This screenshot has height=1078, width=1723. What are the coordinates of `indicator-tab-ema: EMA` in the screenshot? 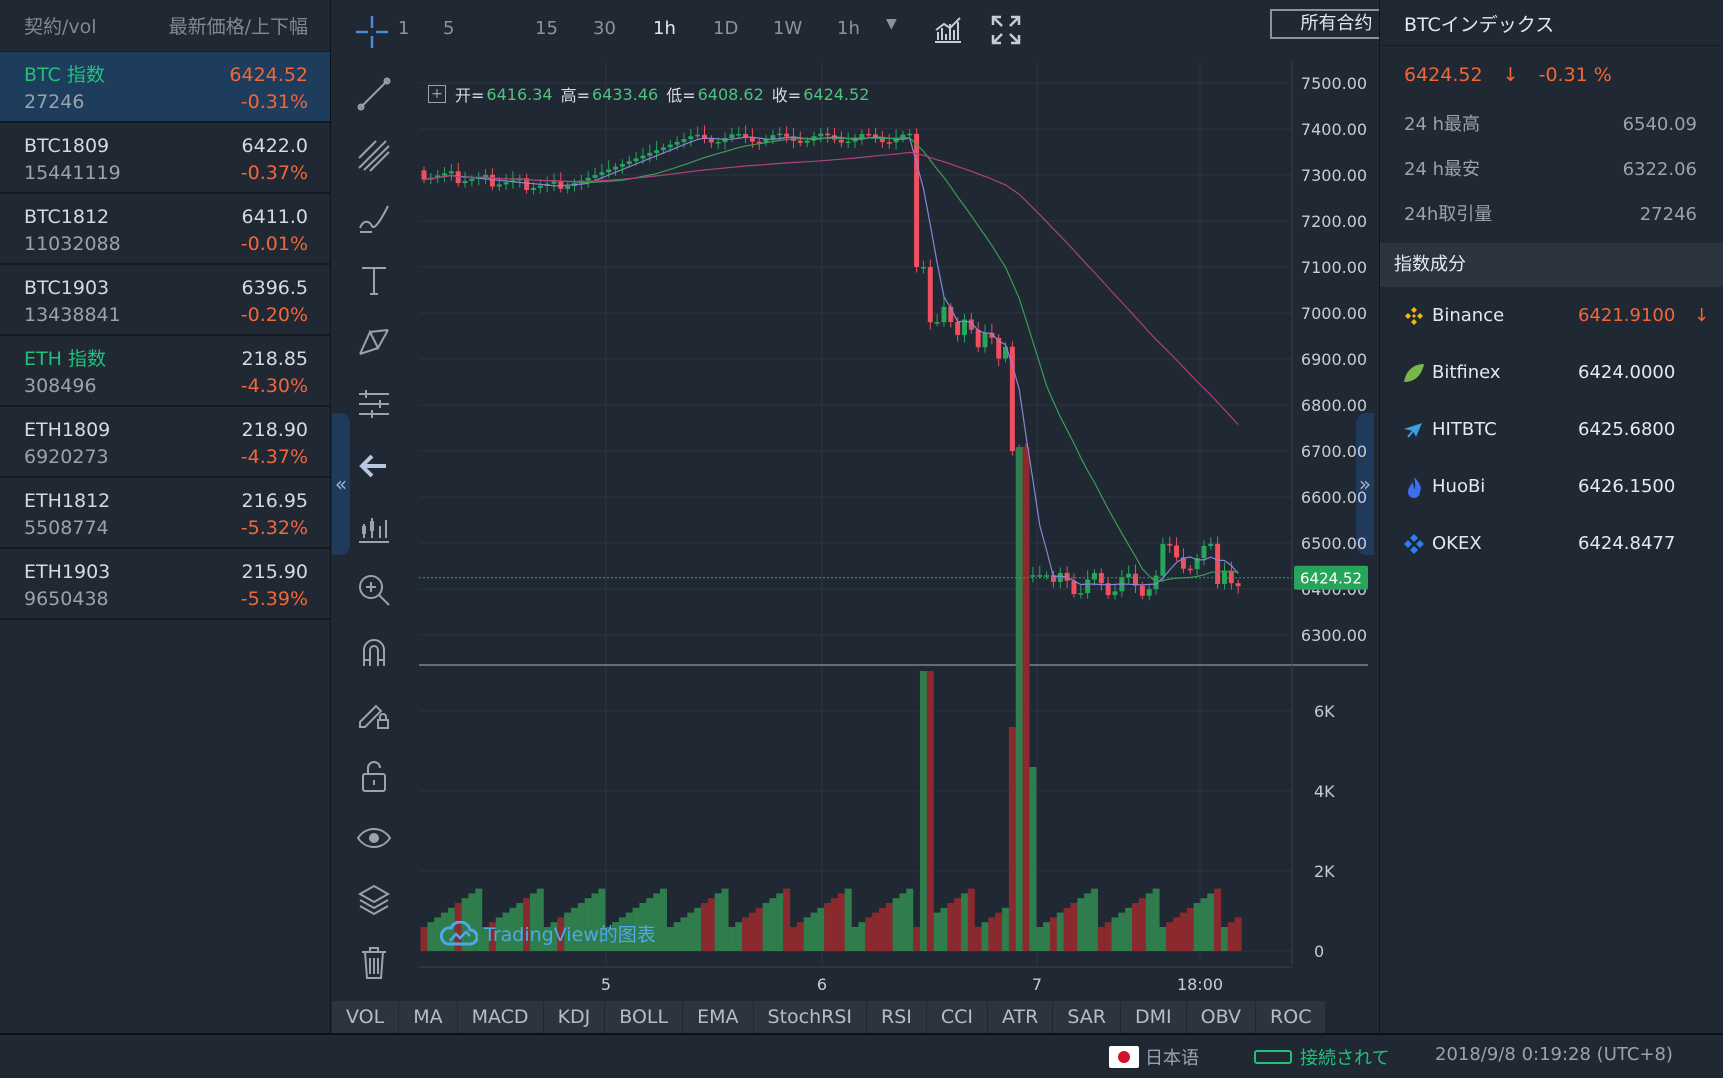 It's located at (718, 1017).